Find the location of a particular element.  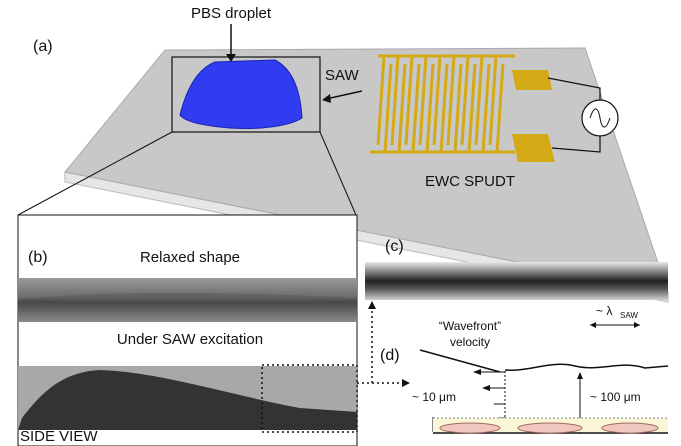

panel-label: (a) is located at coordinates (43, 46).